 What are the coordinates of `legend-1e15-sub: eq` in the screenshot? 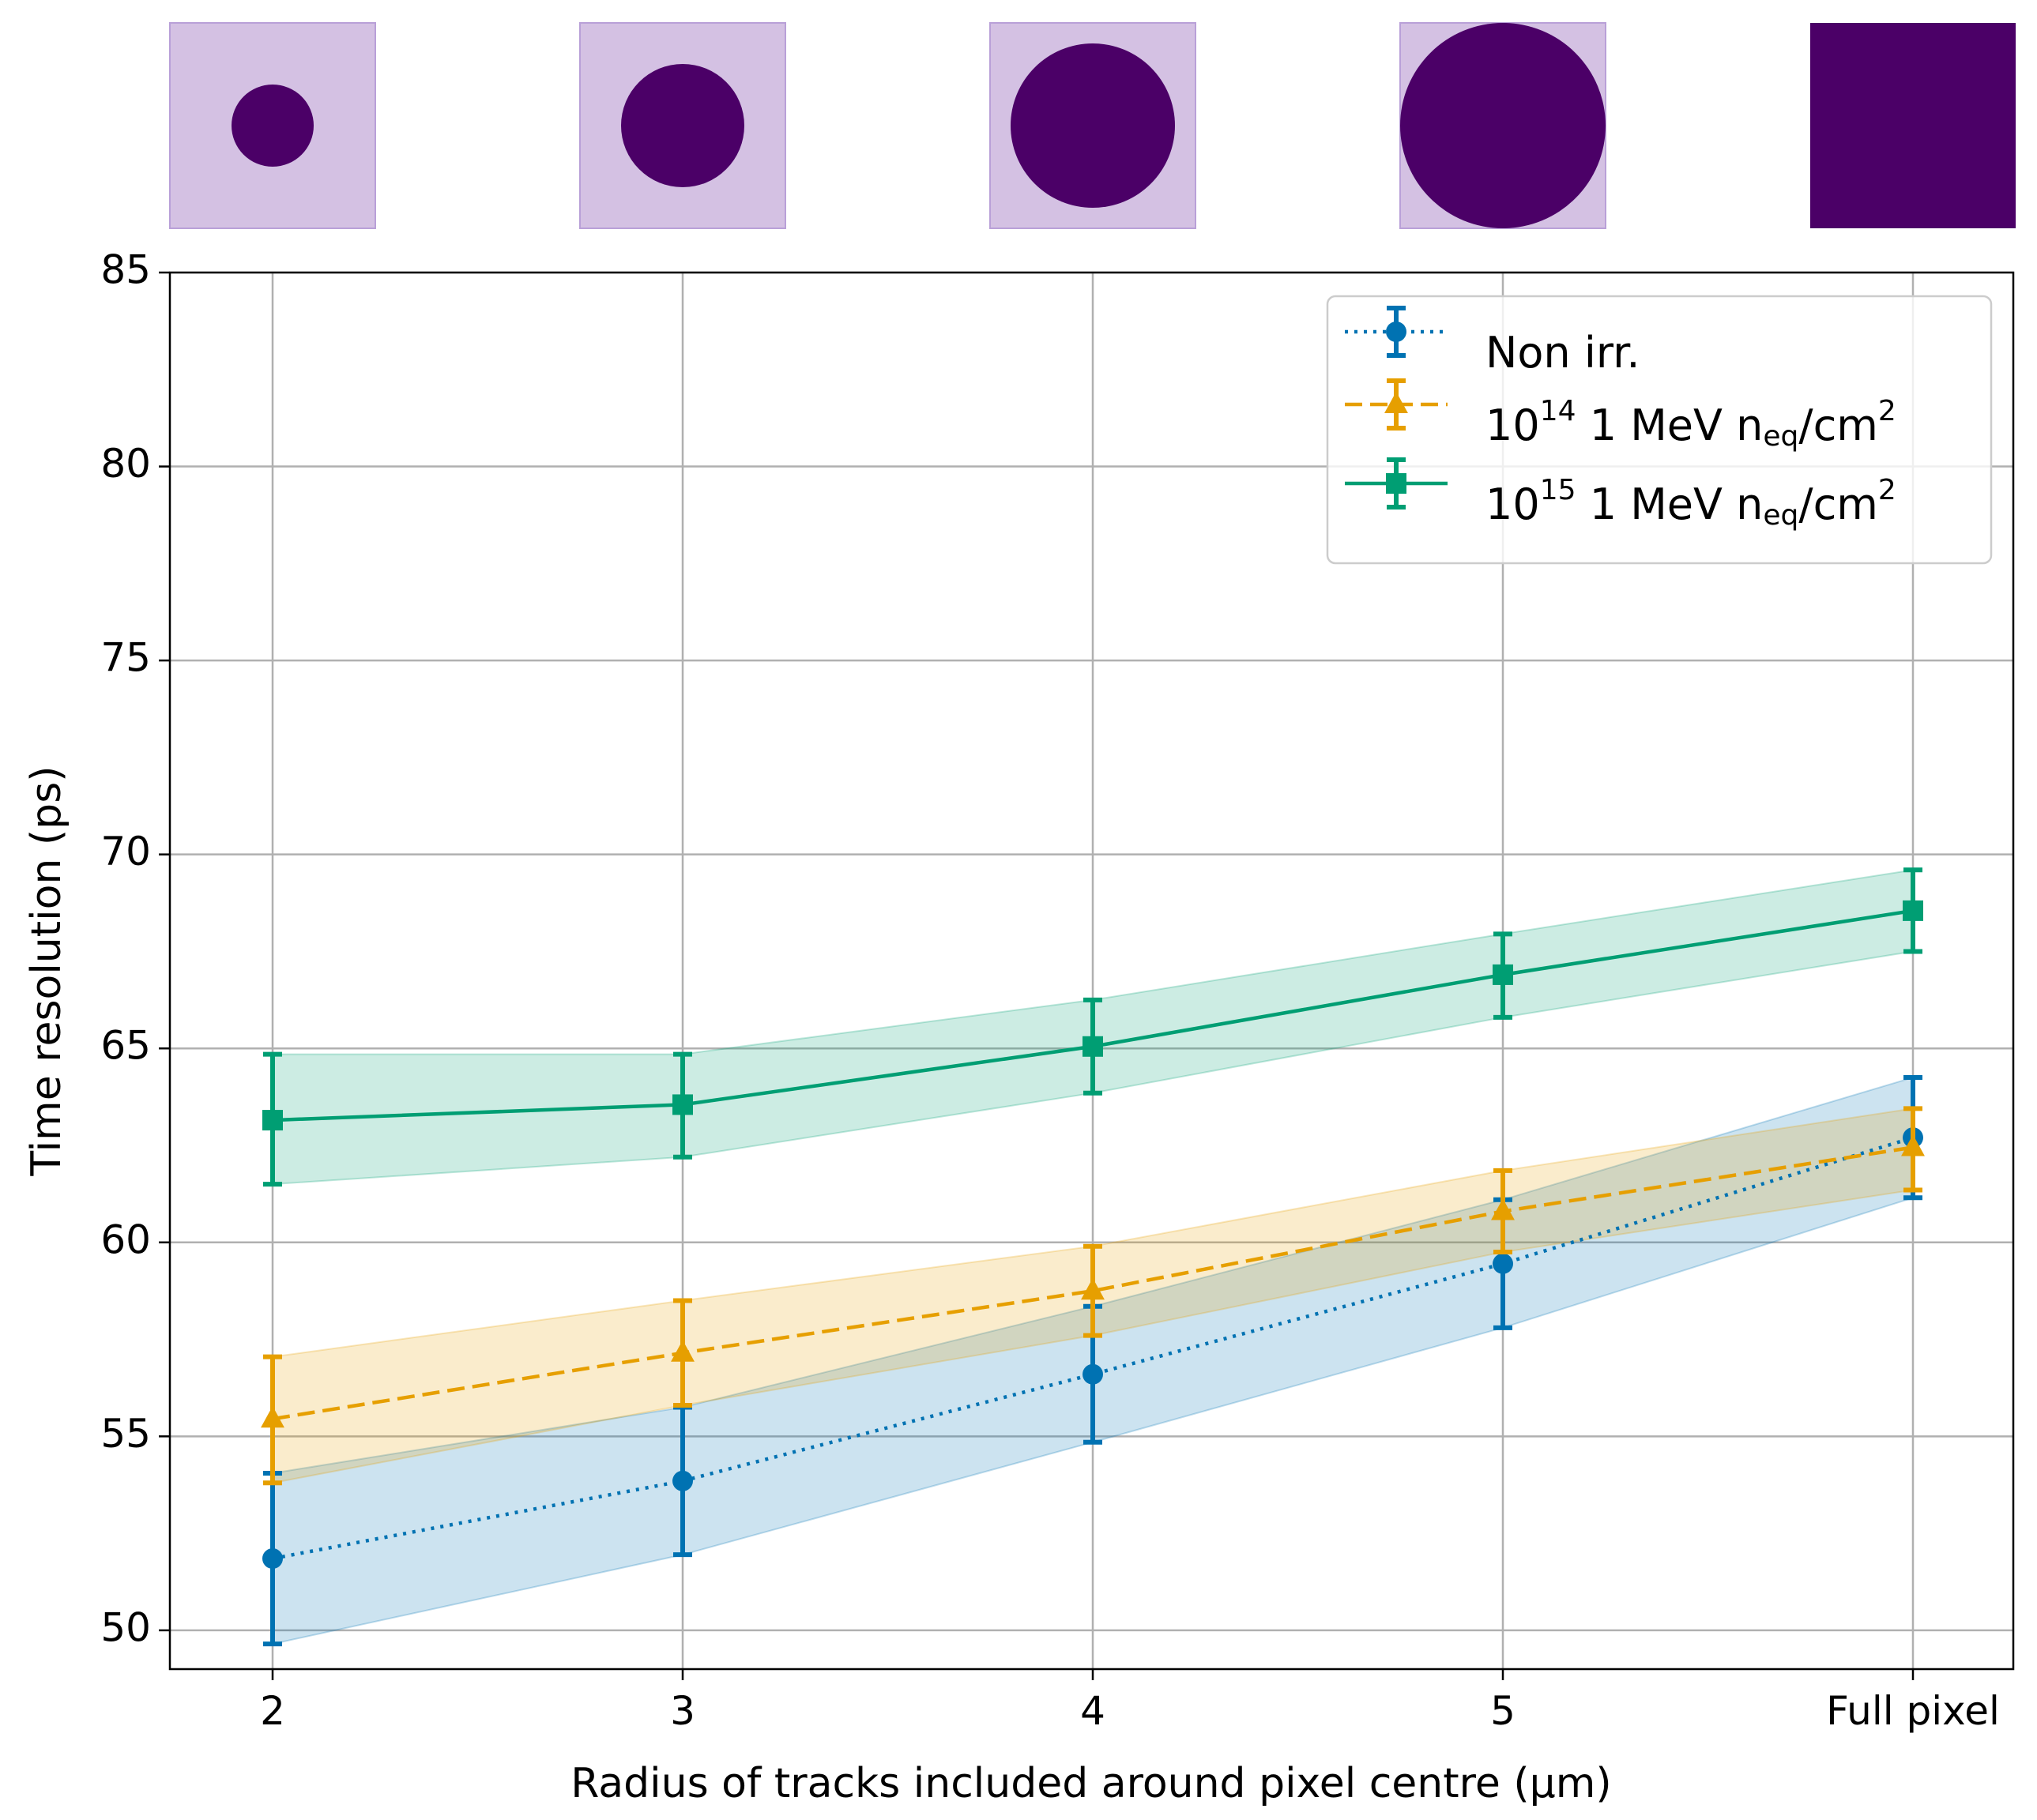 It's located at (1780, 515).